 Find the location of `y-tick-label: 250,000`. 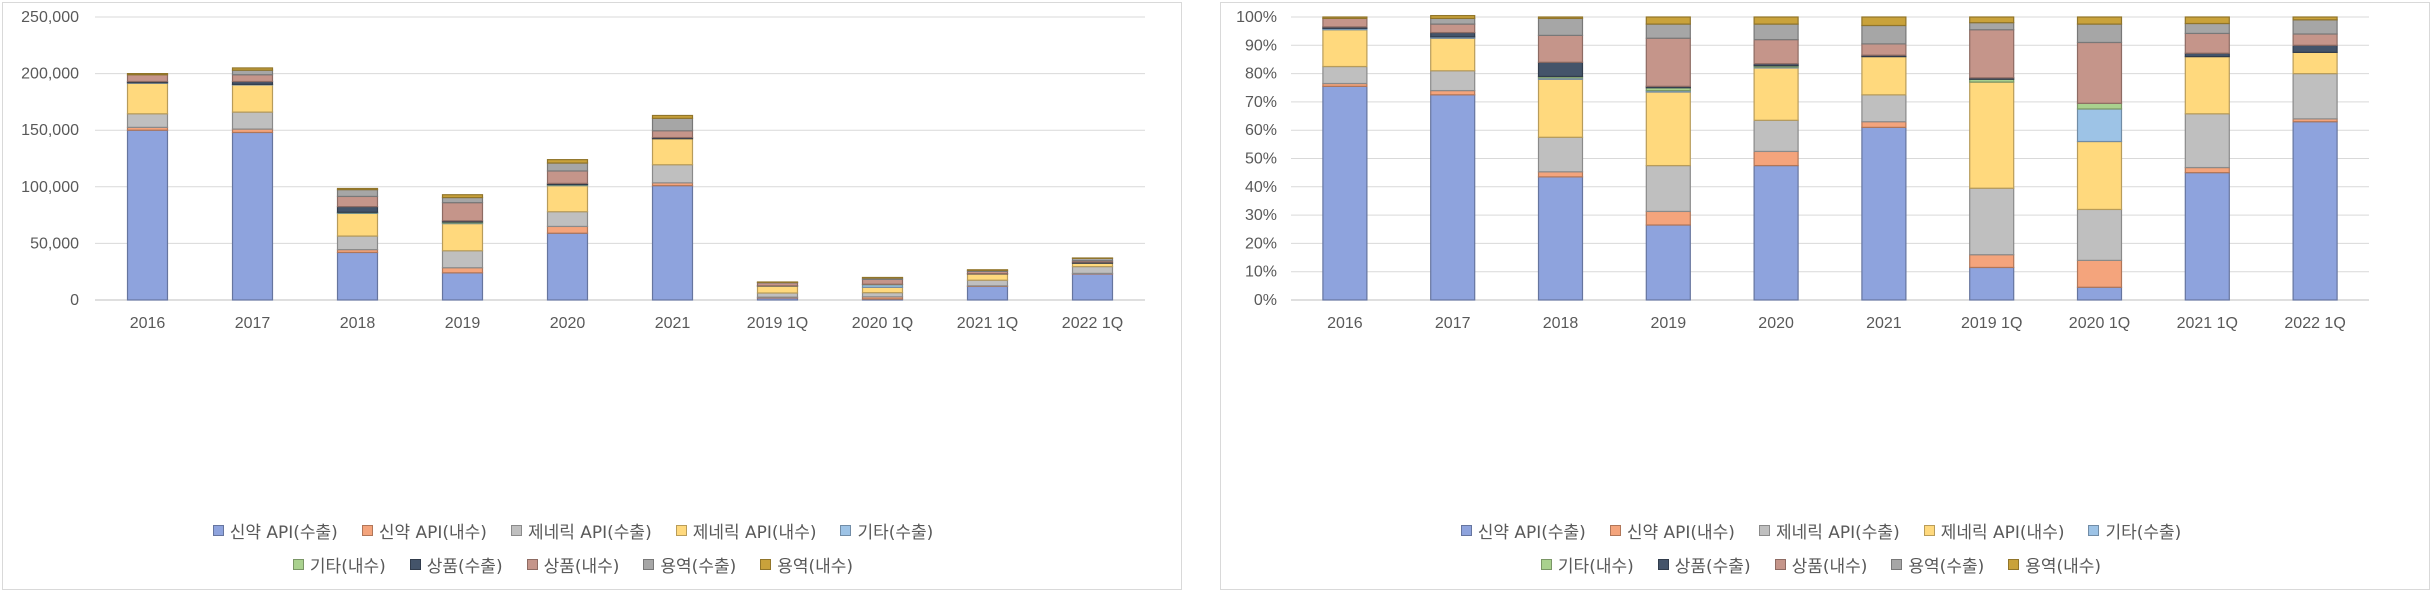

y-tick-label: 250,000 is located at coordinates (50, 17).